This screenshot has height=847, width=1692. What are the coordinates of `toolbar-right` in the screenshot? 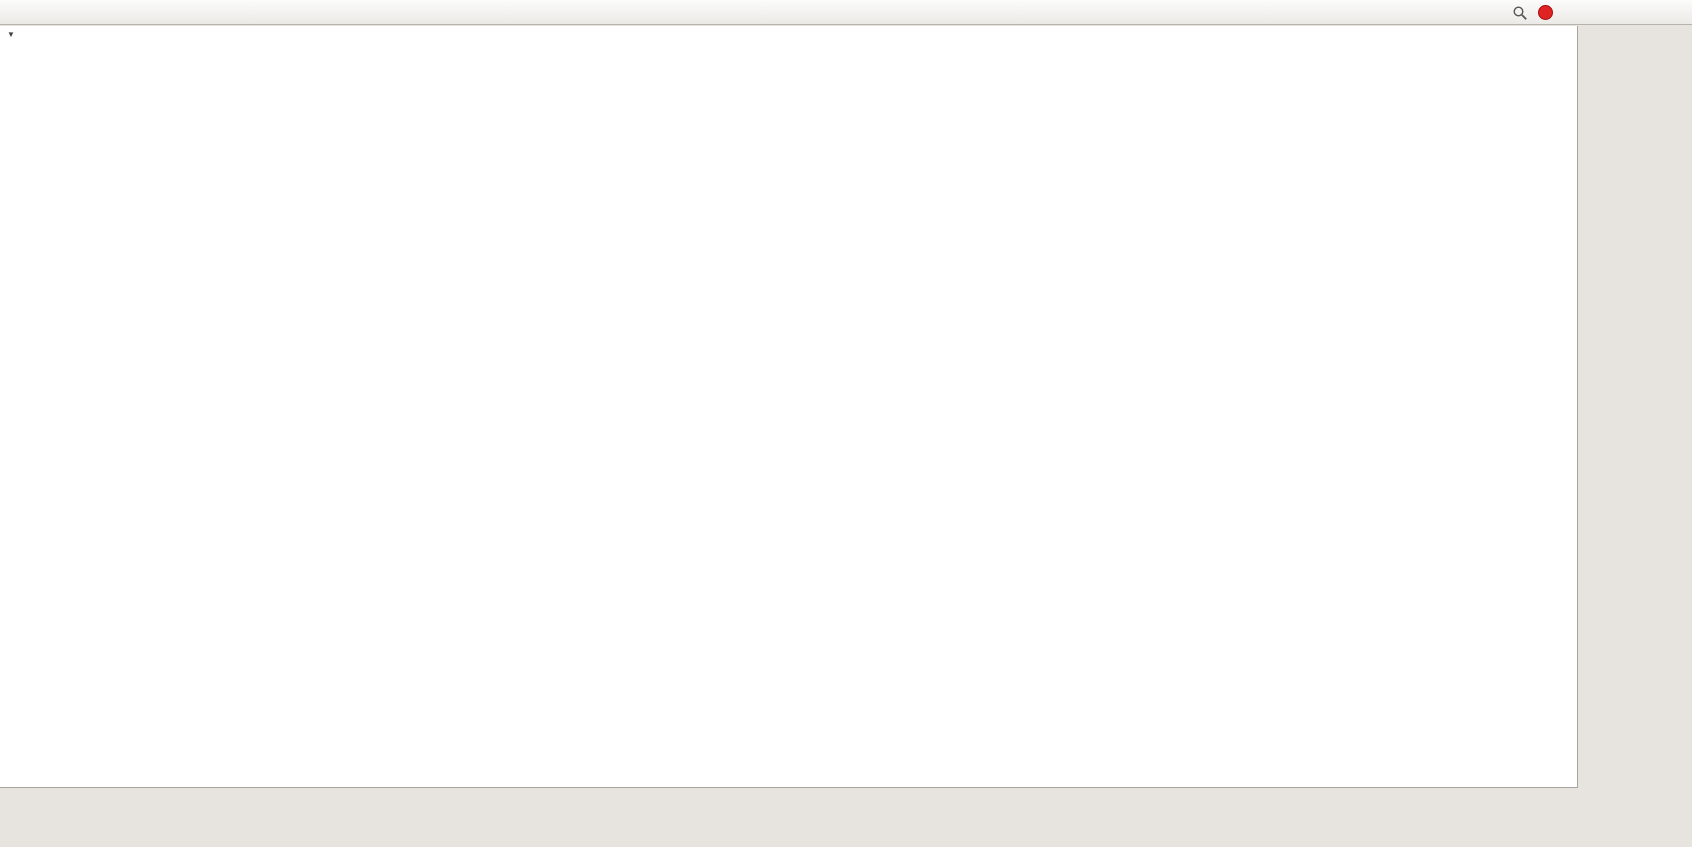 It's located at (1530, 12).